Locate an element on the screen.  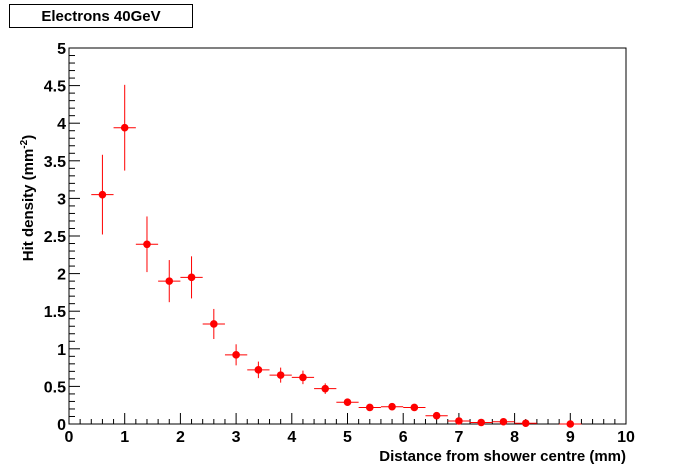
x-tick-label: 7 is located at coordinates (458, 437).